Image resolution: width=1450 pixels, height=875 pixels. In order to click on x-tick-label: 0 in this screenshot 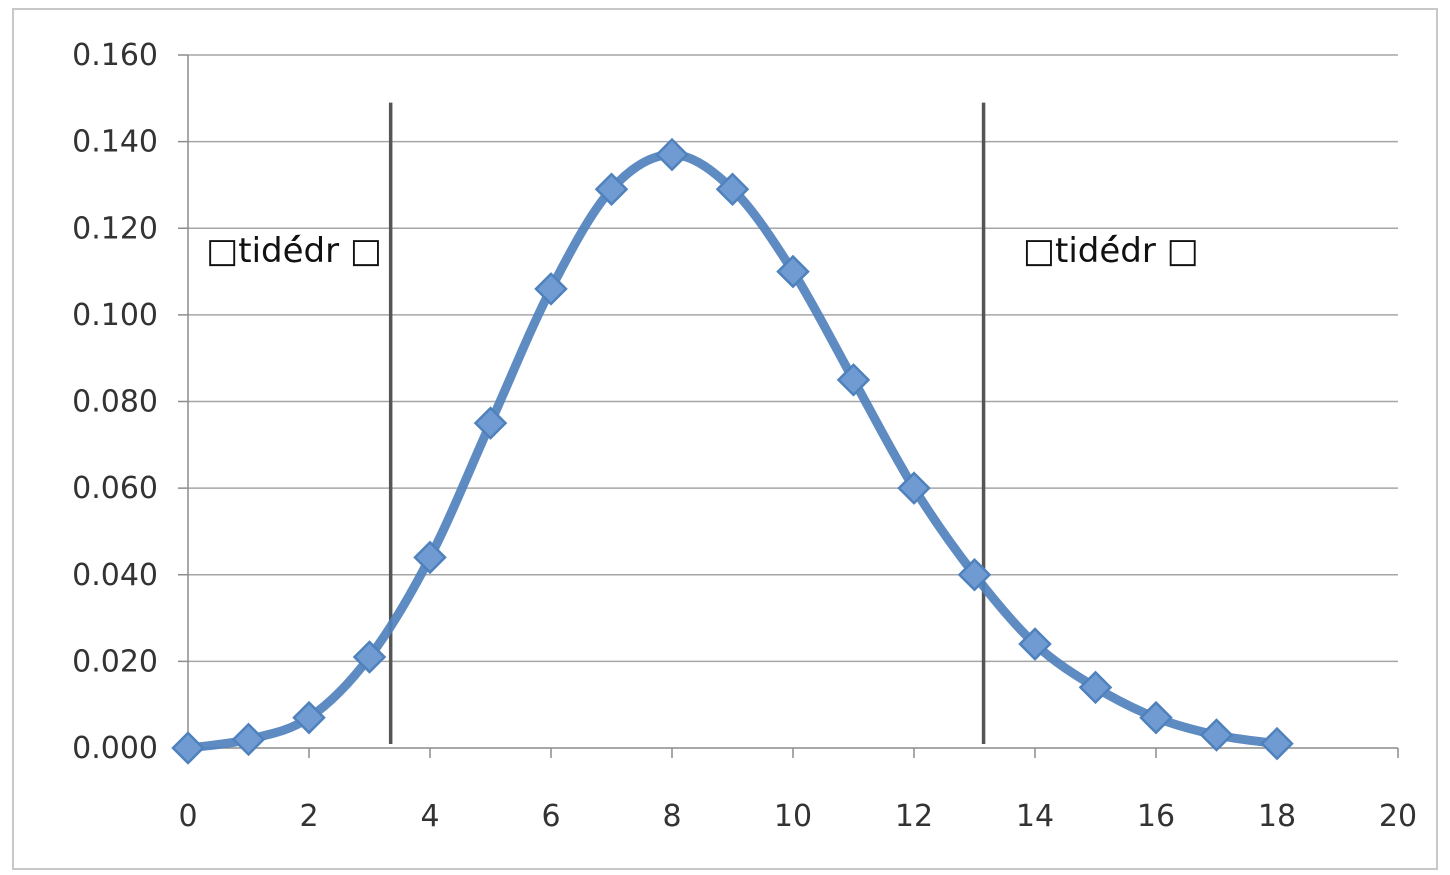, I will do `click(187, 816)`.